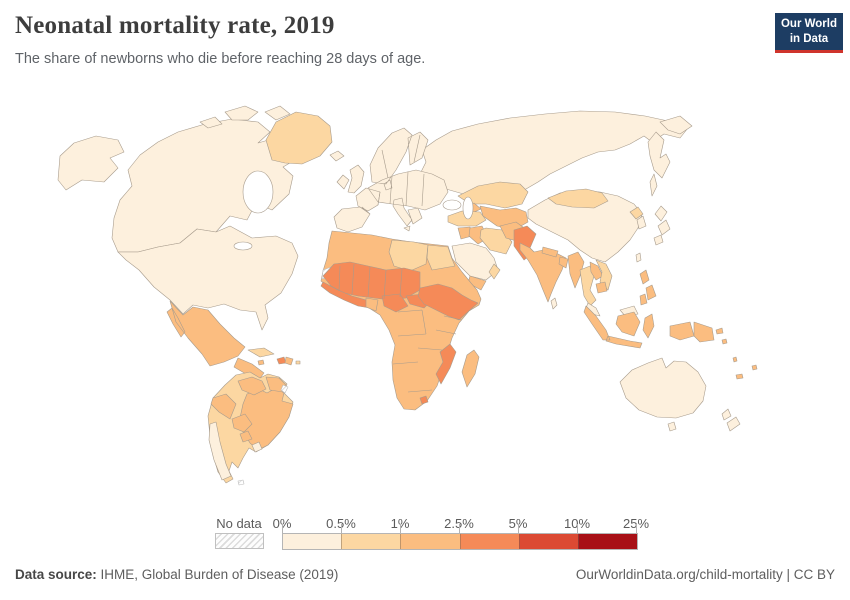  I want to click on map-region-new-zealand, so click(731, 420).